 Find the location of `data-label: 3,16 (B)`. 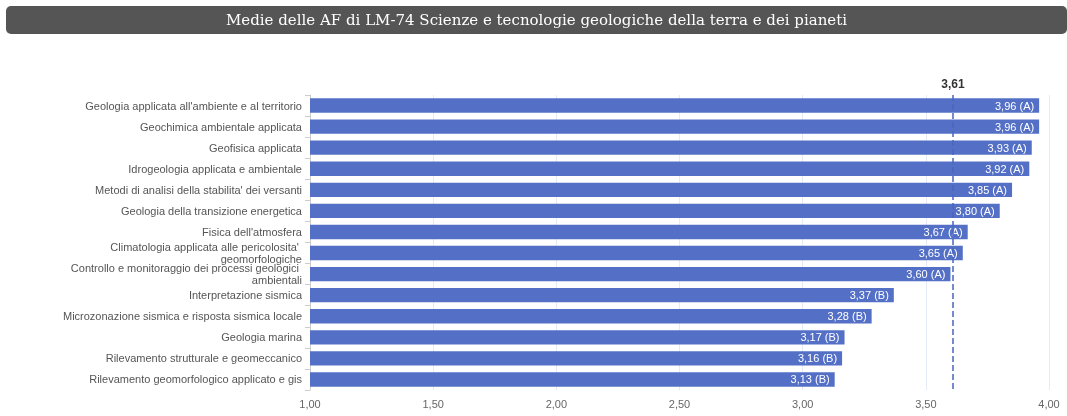

data-label: 3,16 (B) is located at coordinates (817, 358).